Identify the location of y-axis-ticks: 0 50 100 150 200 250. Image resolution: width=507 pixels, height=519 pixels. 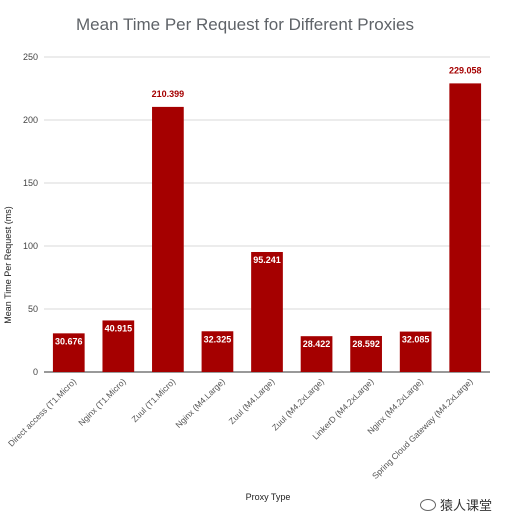
(30, 214).